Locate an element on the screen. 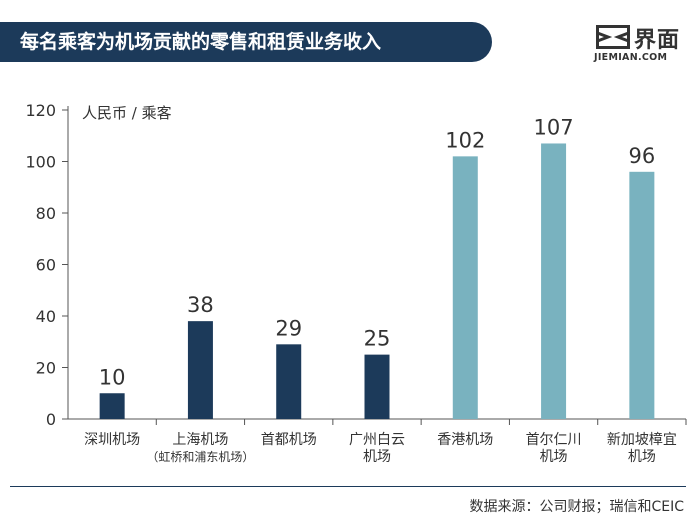  y-axis-label: 人民币 / 乘客 is located at coordinates (127, 113).